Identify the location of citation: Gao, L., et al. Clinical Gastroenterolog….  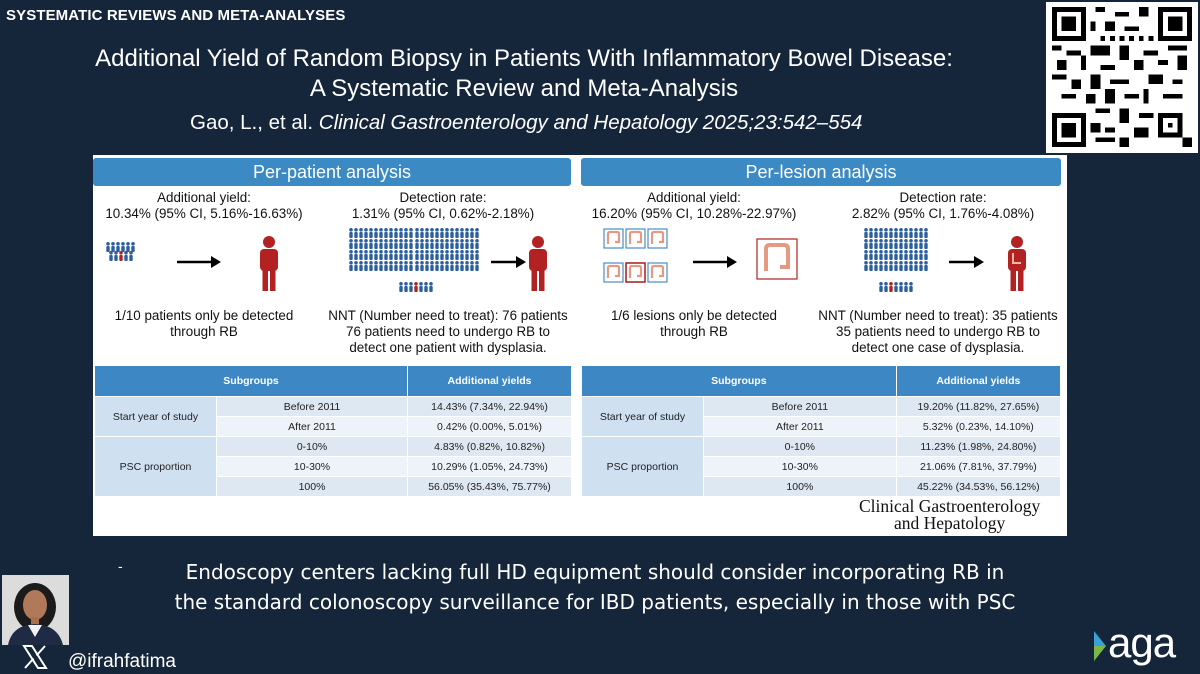
(526, 123).